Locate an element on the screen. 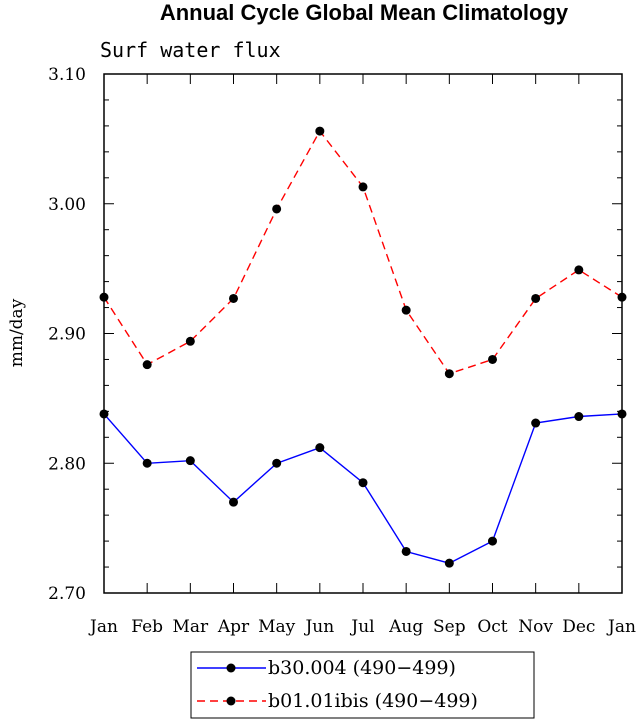 Image resolution: width=639 pixels, height=723 pixels. legend: b30.004 (490−499) b01.01ibis (490−499) is located at coordinates (362, 685).